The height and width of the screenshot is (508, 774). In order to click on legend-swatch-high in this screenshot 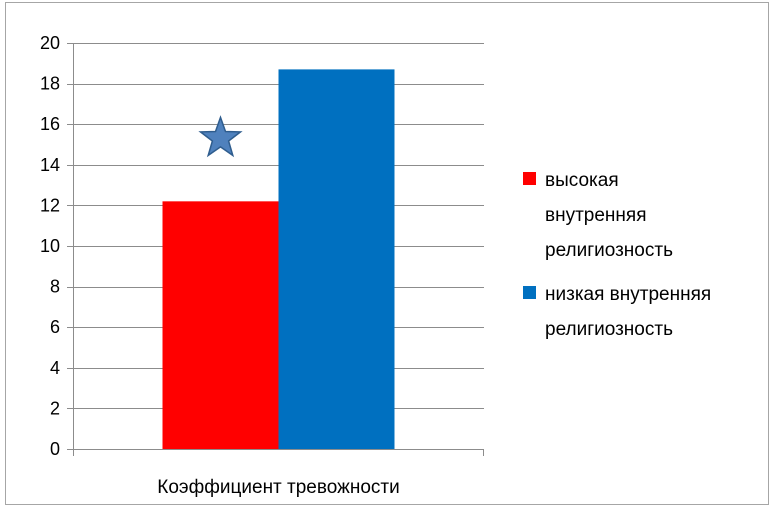, I will do `click(529, 178)`.